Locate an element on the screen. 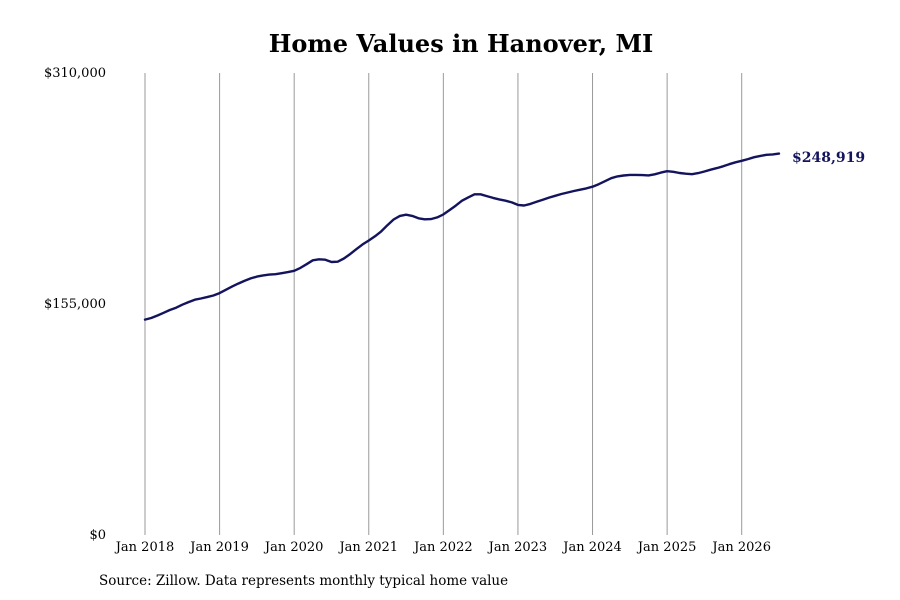 This screenshot has height=600, width=900. x-tick-label: Jan 2018 is located at coordinates (144, 547).